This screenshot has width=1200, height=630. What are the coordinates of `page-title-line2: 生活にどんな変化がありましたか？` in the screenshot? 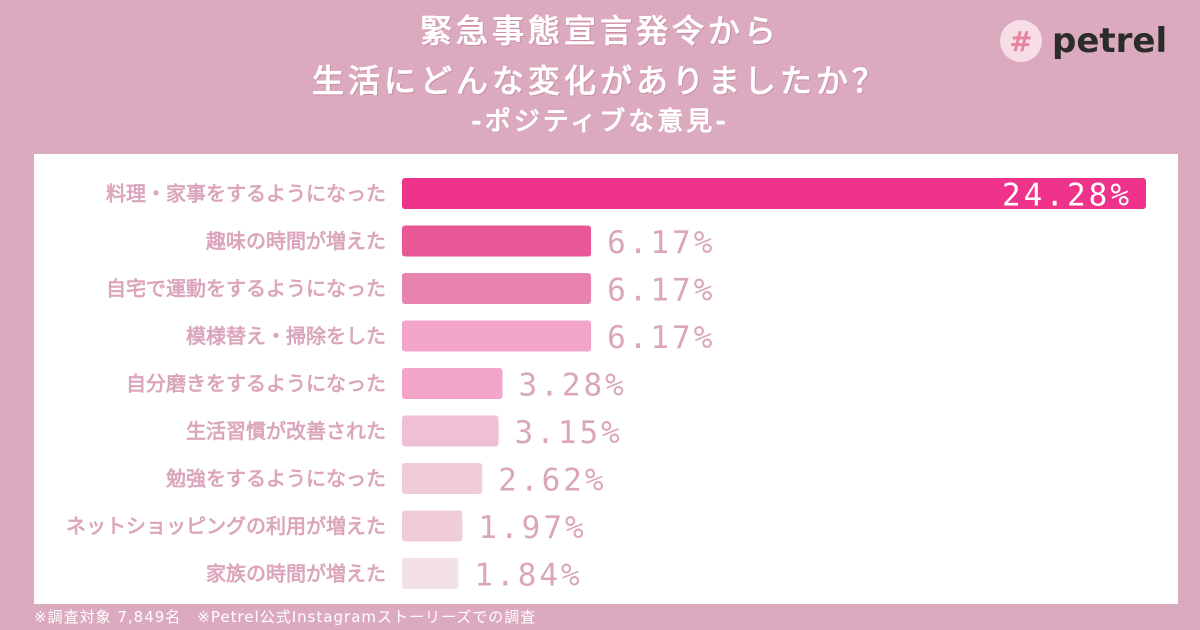 It's located at (599, 81).